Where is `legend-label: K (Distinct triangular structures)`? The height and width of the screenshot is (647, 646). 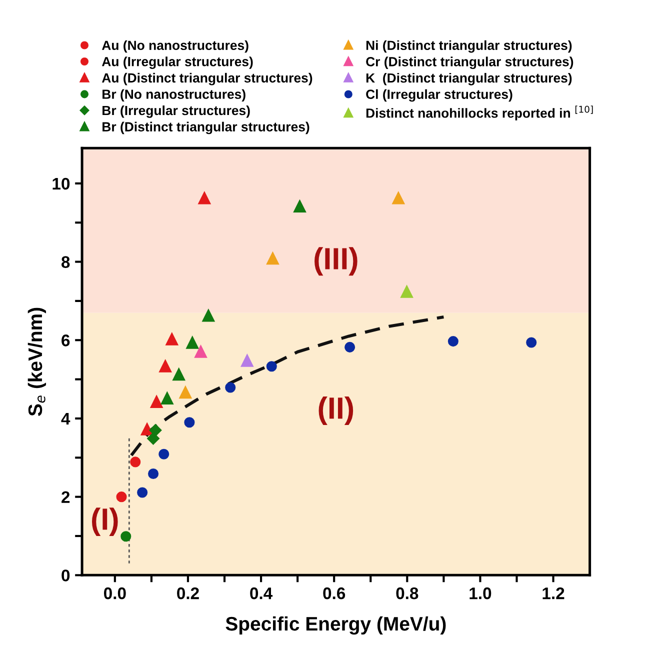
legend-label: K (Distinct triangular structures) is located at coordinates (469, 79).